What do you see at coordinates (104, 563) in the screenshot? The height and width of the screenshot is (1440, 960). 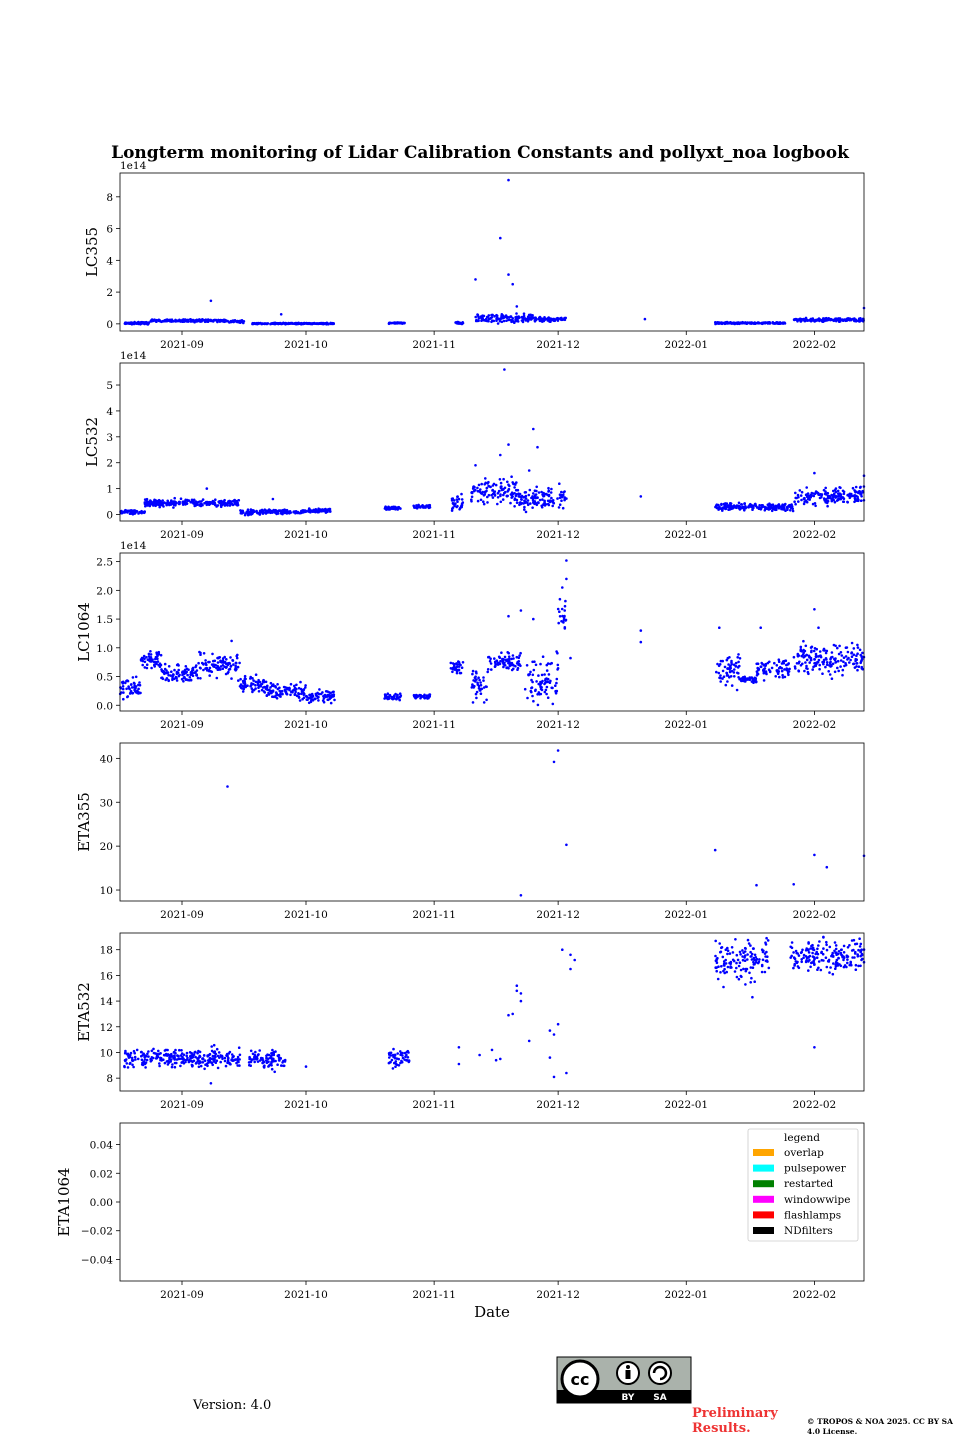 I see `y-tick-label: 2.5` at bounding box center [104, 563].